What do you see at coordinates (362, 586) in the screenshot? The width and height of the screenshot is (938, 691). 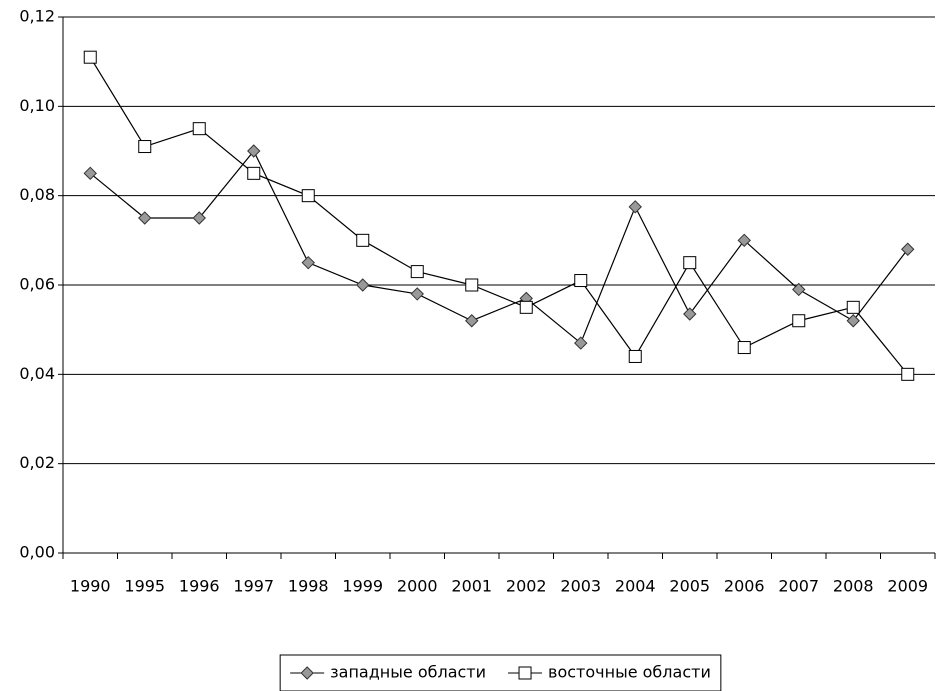 I see `x-tick-label: 1999` at bounding box center [362, 586].